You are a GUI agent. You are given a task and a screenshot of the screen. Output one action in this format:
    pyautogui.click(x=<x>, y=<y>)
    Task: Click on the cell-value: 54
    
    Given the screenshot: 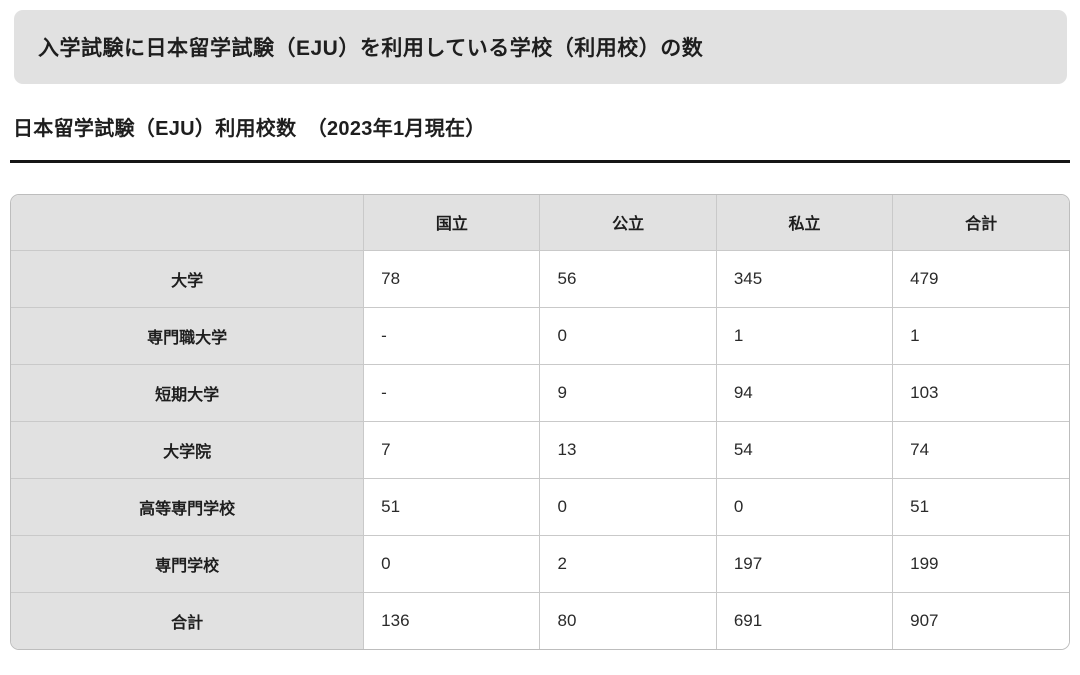 What is the action you would take?
    pyautogui.click(x=804, y=449)
    